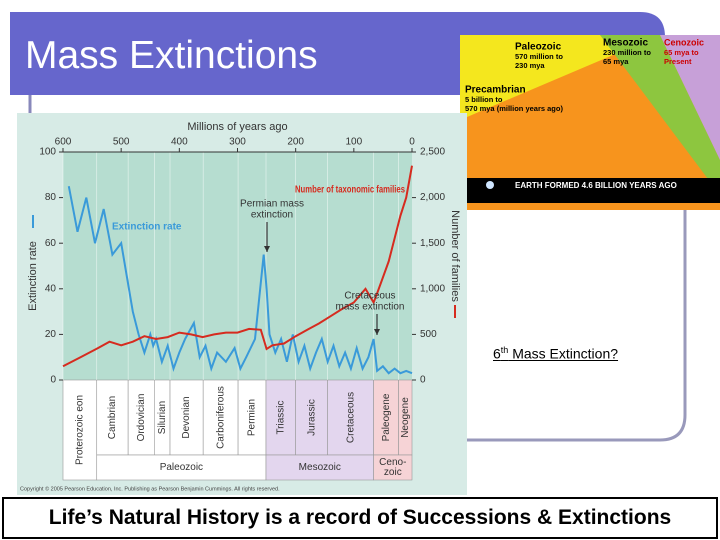 This screenshot has height=540, width=720. I want to click on inset-era-range: 570 million to, so click(539, 56).